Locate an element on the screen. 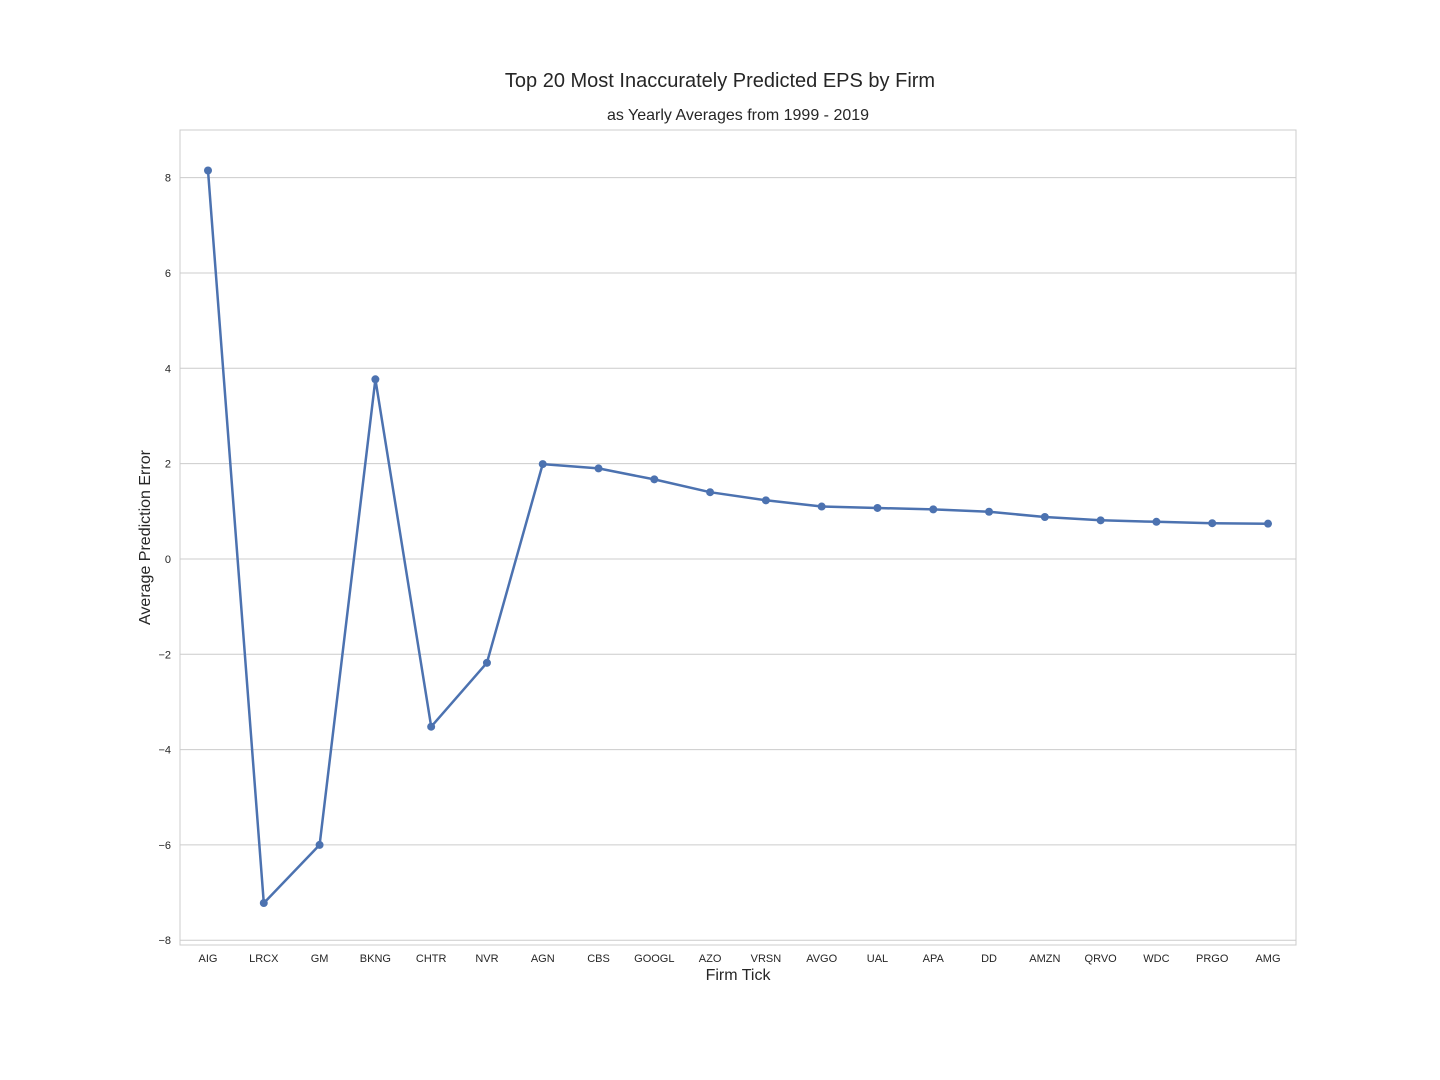 The image size is (1440, 1080). x-tick-label: APA is located at coordinates (934, 959).